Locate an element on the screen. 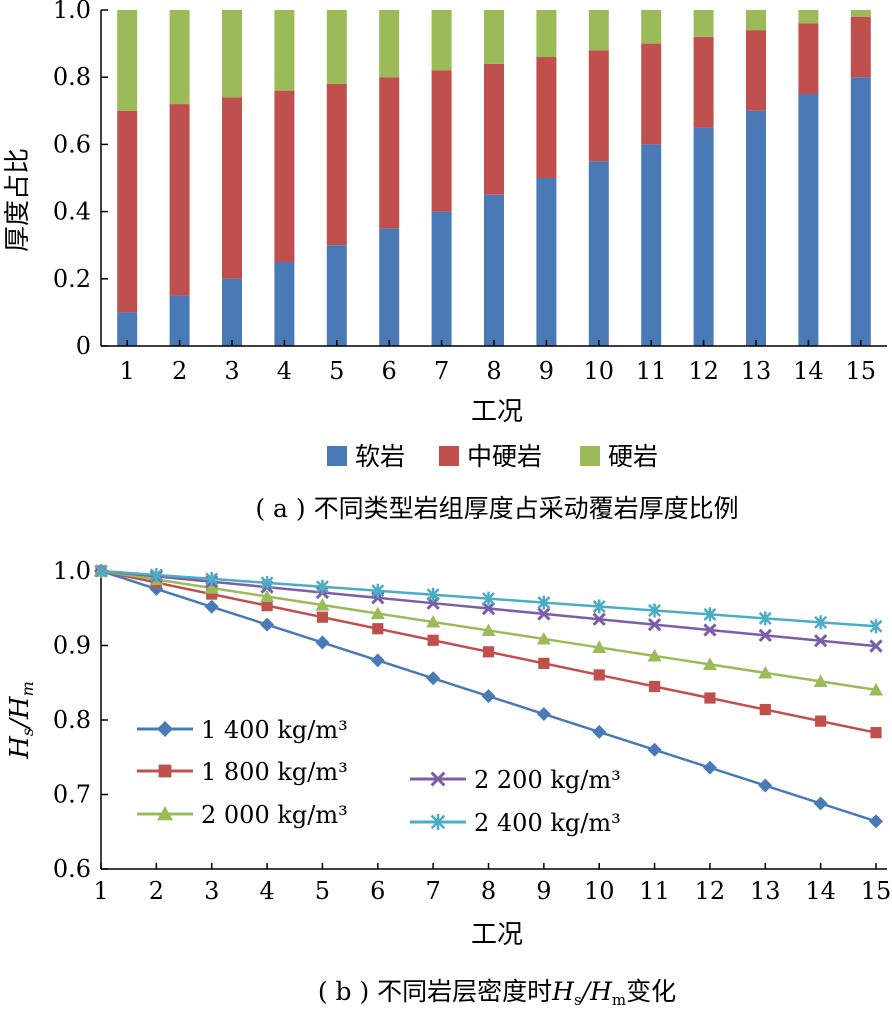 Image resolution: width=892 pixels, height=1009 pixels. legend-label: 硬岩 is located at coordinates (633, 456).